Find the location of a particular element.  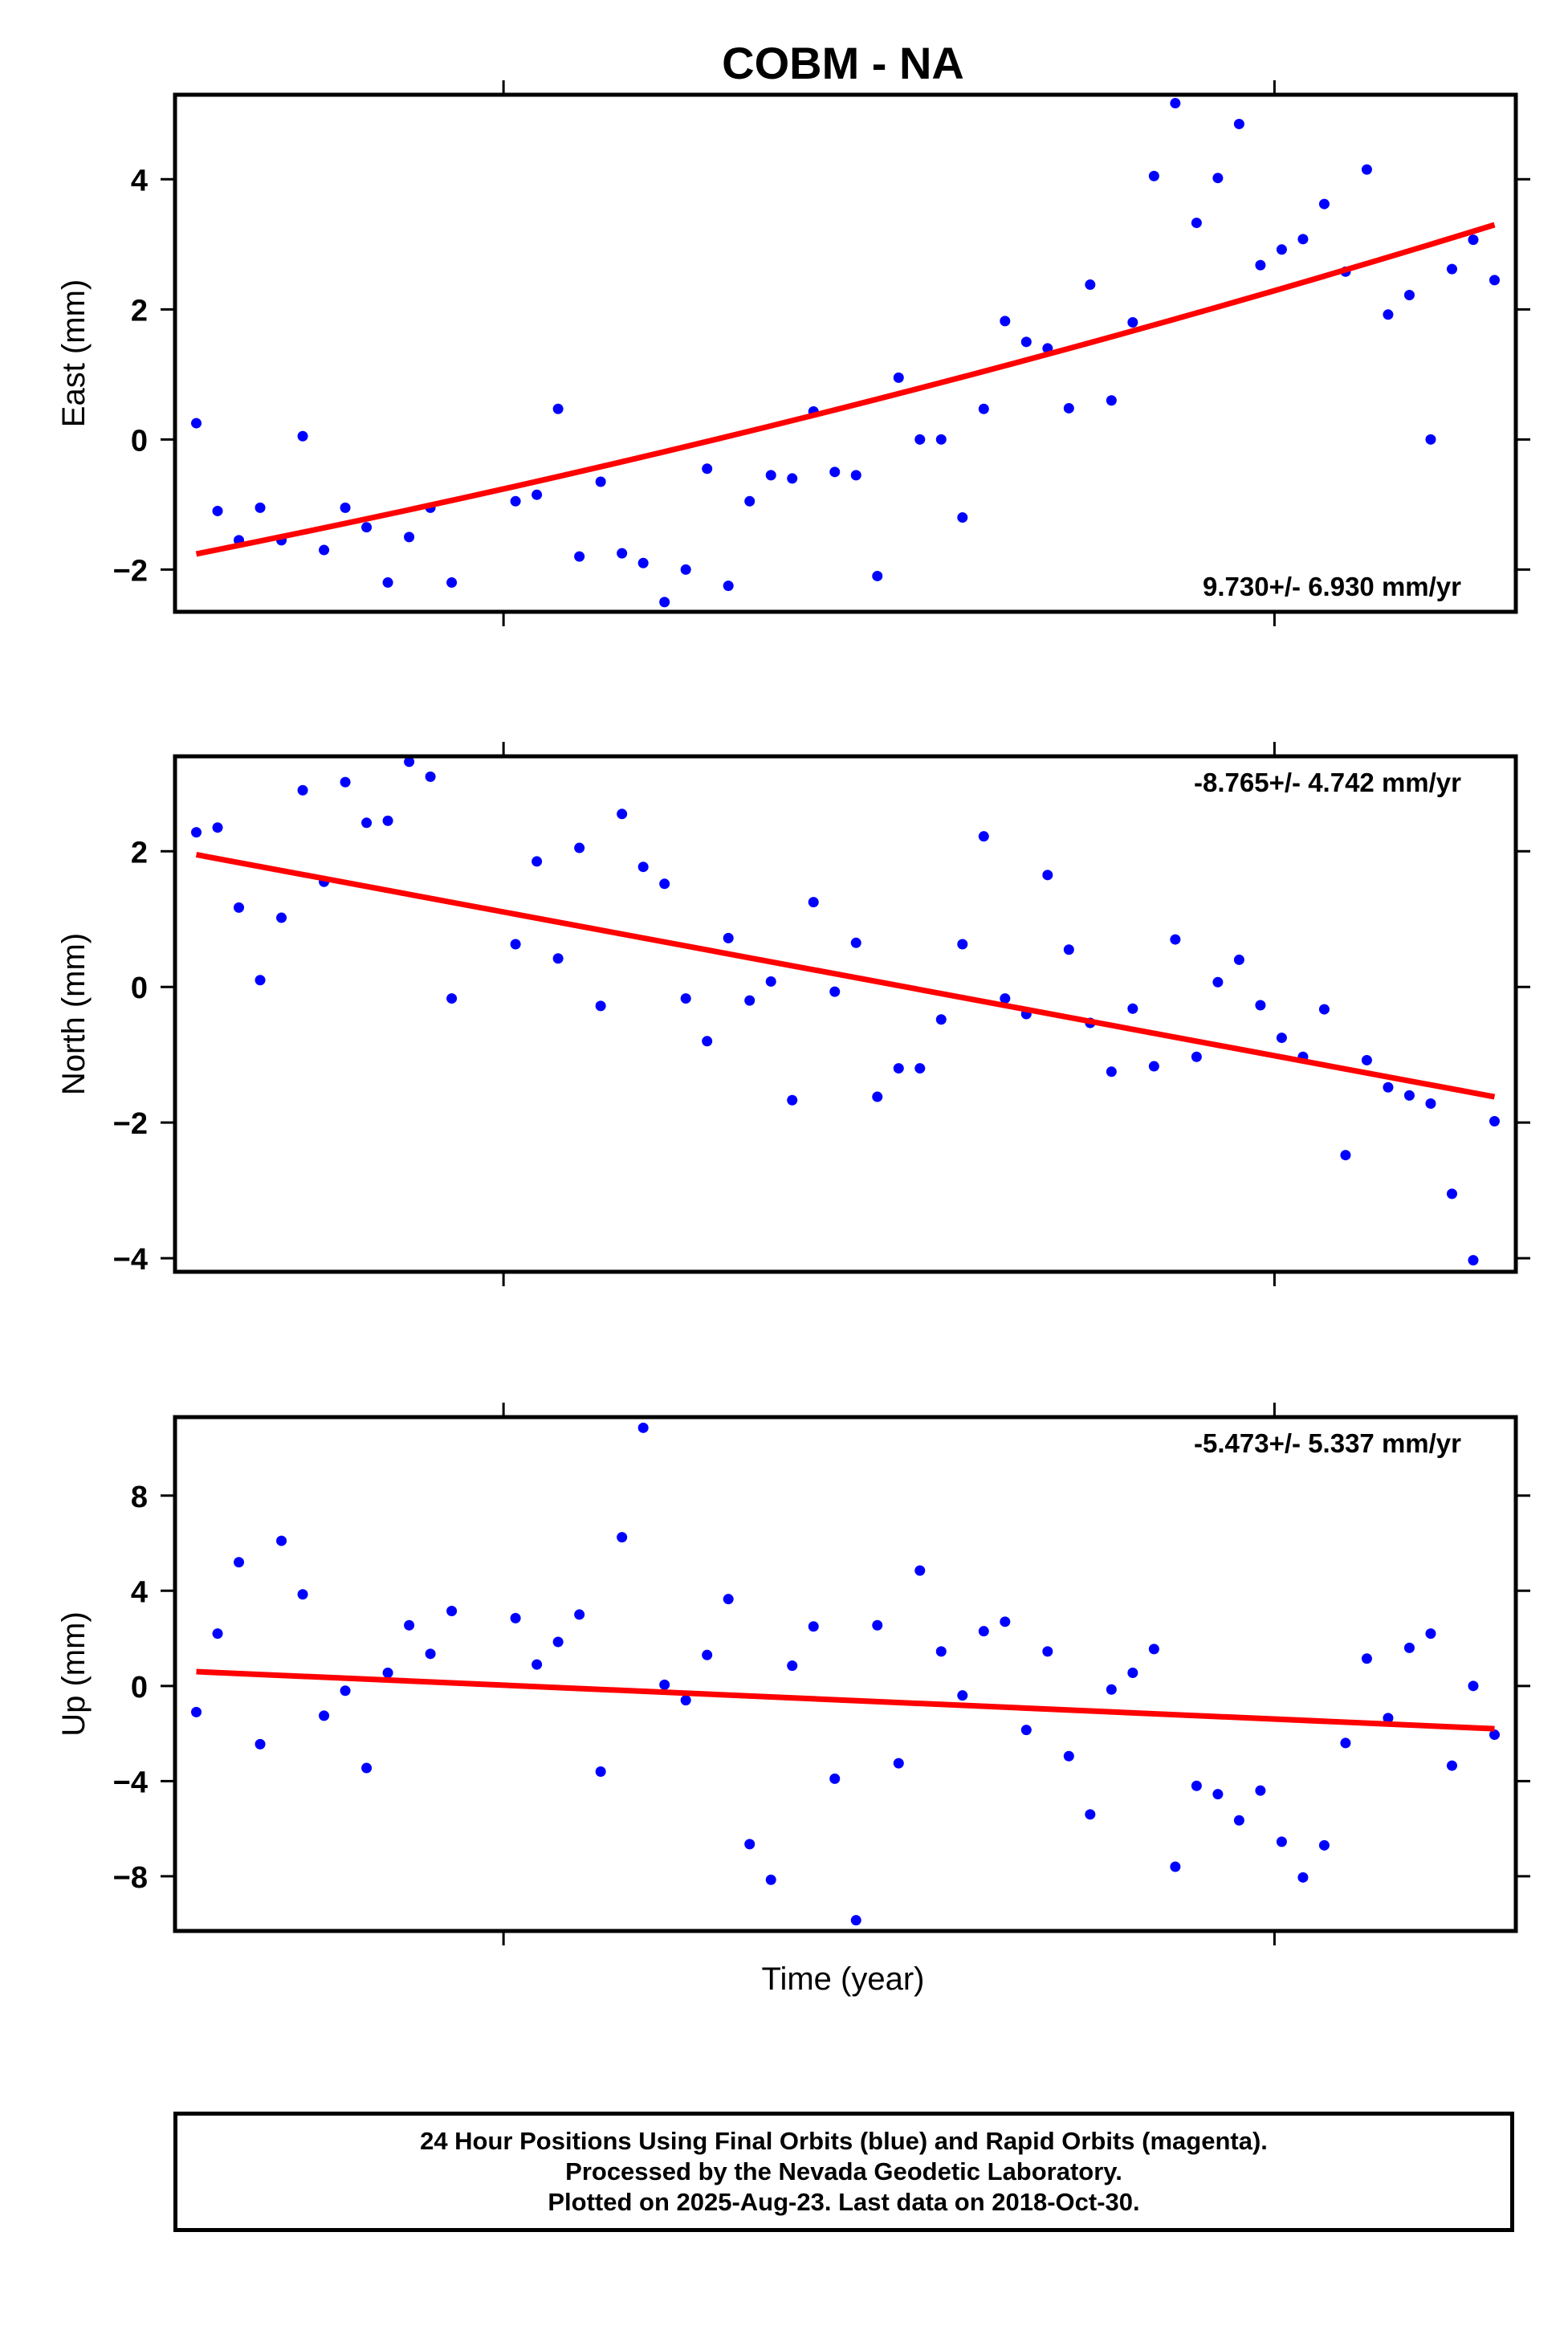

x-axis-label: Time (year) is located at coordinates (843, 1979).